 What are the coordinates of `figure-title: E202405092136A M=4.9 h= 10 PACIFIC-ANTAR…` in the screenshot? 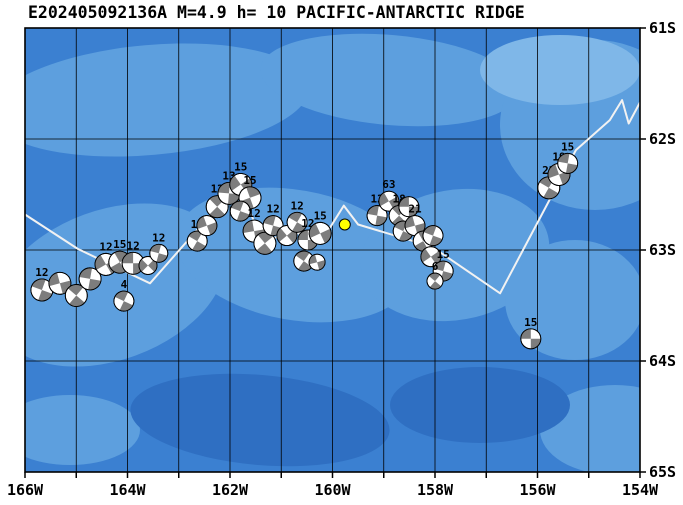 It's located at (276, 12).